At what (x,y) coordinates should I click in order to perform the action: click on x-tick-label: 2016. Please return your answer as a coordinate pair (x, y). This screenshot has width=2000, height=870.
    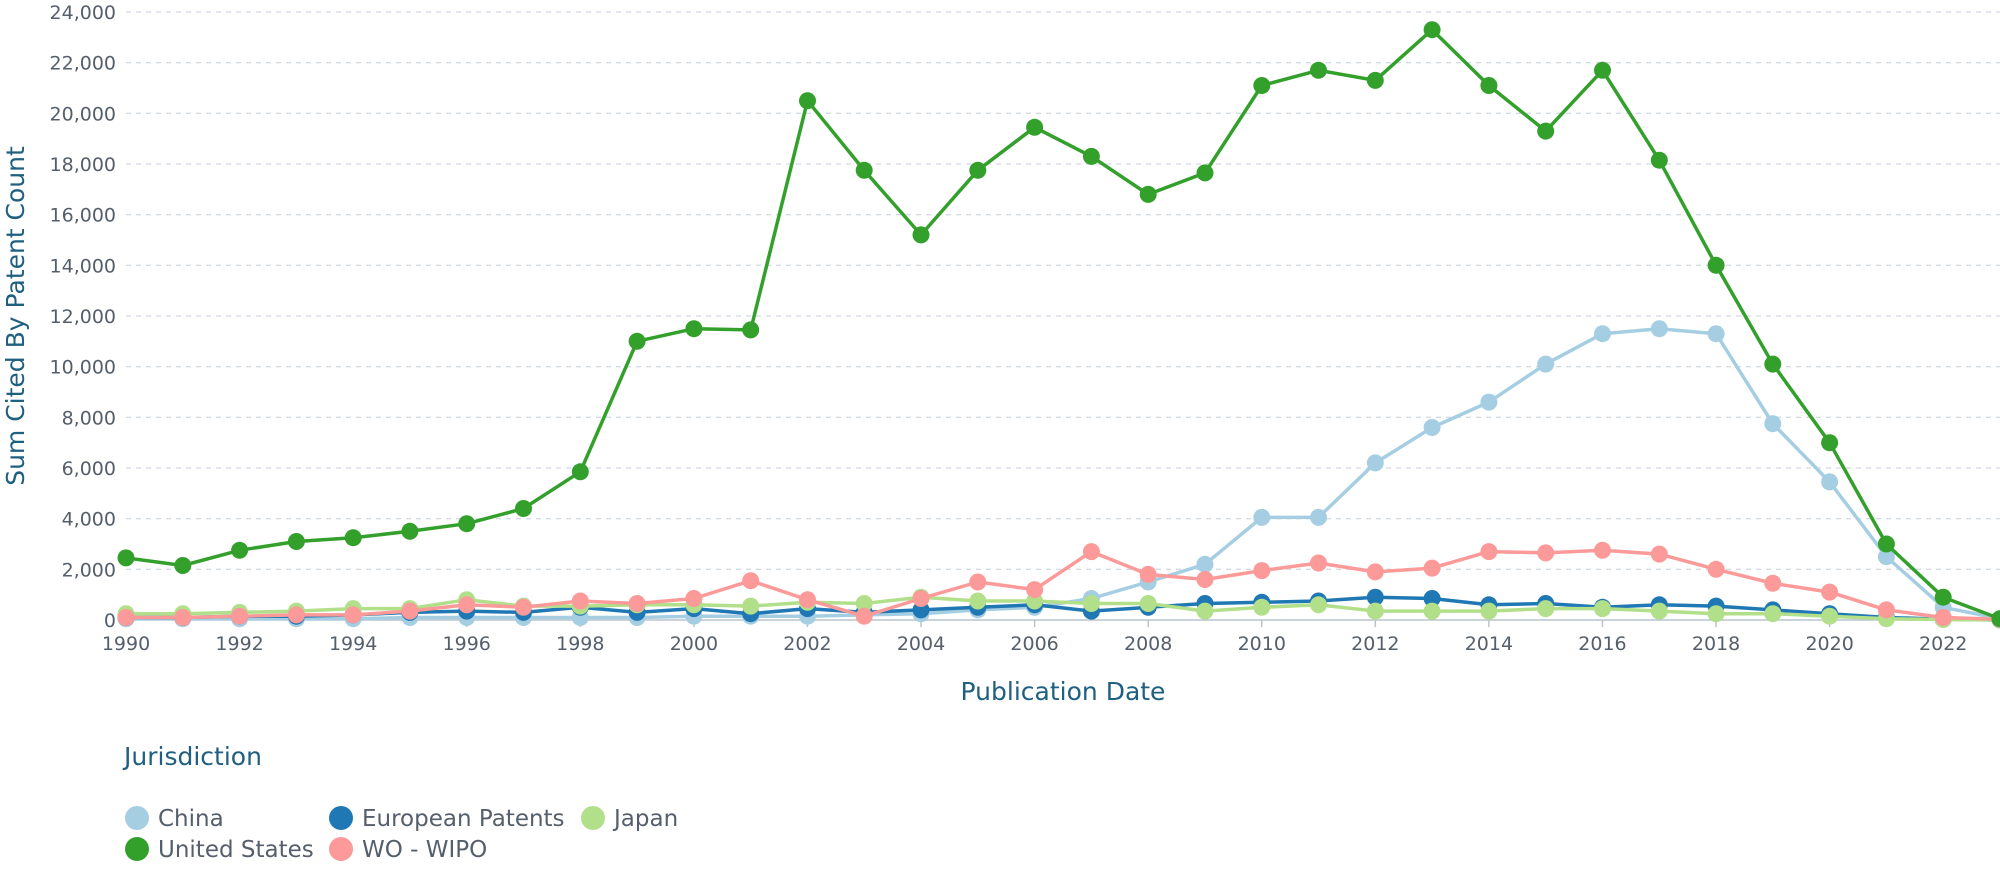
    Looking at the image, I should click on (1602, 644).